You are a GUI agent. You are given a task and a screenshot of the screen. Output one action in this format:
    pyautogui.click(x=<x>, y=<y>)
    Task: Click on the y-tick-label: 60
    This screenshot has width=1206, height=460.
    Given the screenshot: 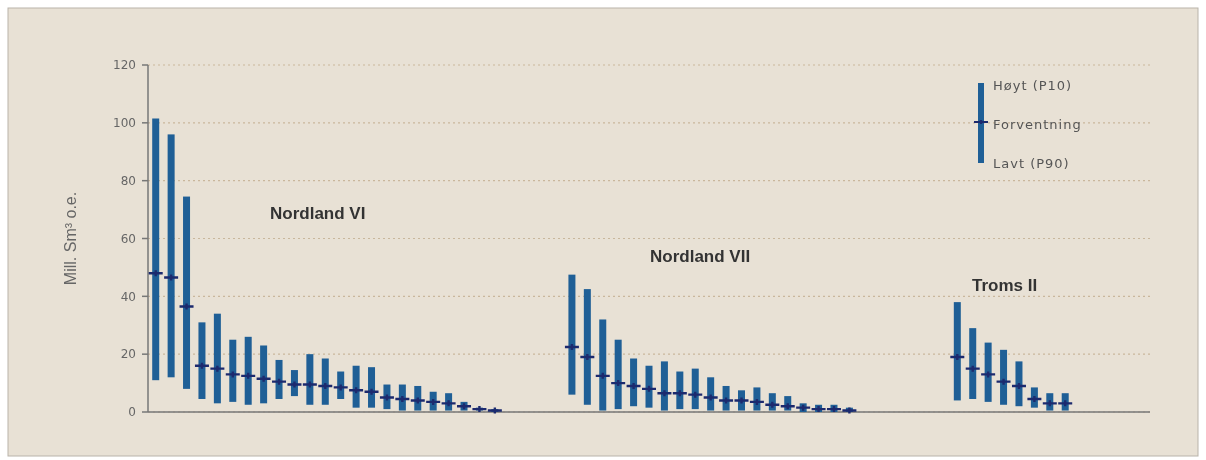 What is the action you would take?
    pyautogui.click(x=128, y=238)
    